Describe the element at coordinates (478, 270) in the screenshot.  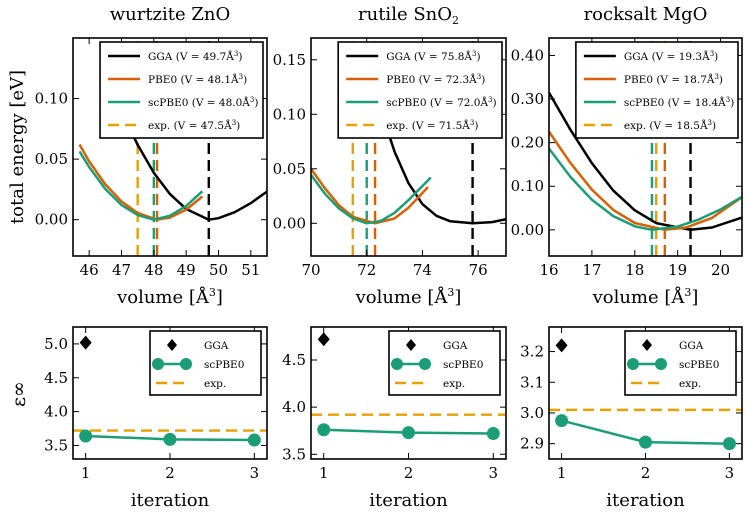
I see `x-tick-label: 76` at that location.